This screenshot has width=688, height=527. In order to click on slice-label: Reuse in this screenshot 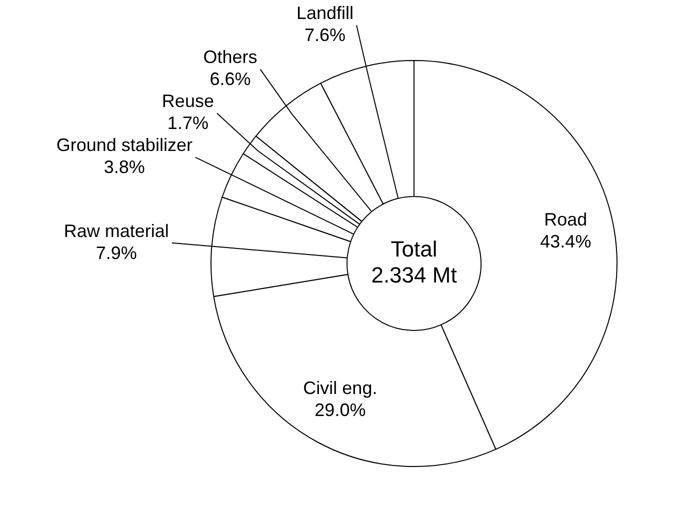, I will do `click(188, 101)`.